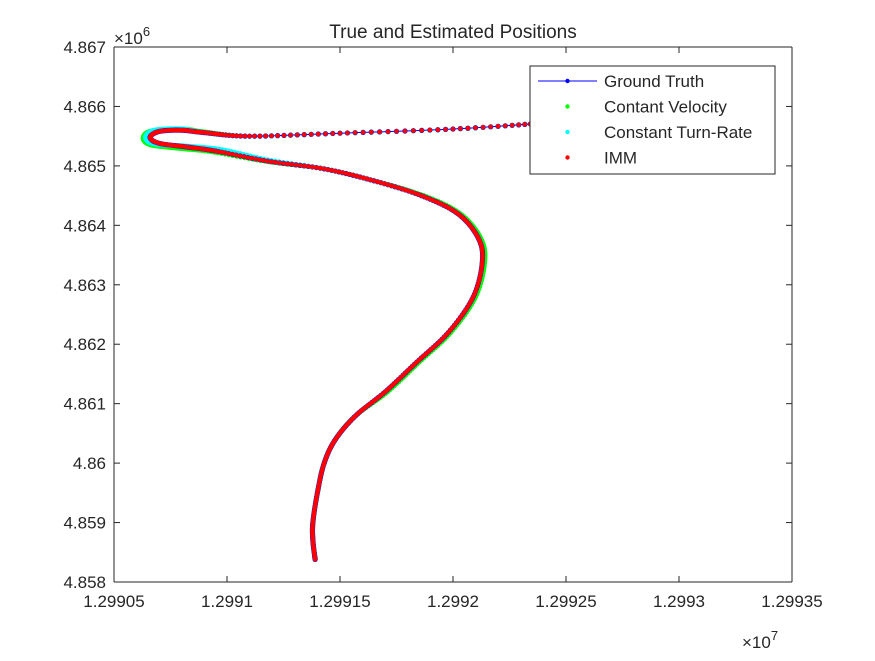  I want to click on y-tick-label: 4.861, so click(84, 404).